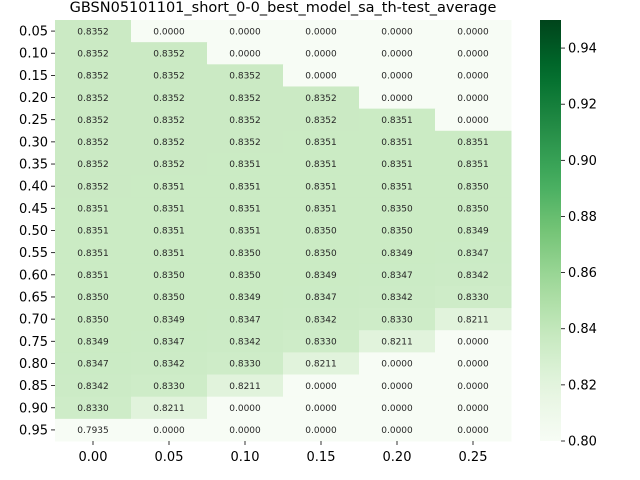 Image resolution: width=640 pixels, height=480 pixels. I want to click on y-tick-label: 0.15, so click(33, 76).